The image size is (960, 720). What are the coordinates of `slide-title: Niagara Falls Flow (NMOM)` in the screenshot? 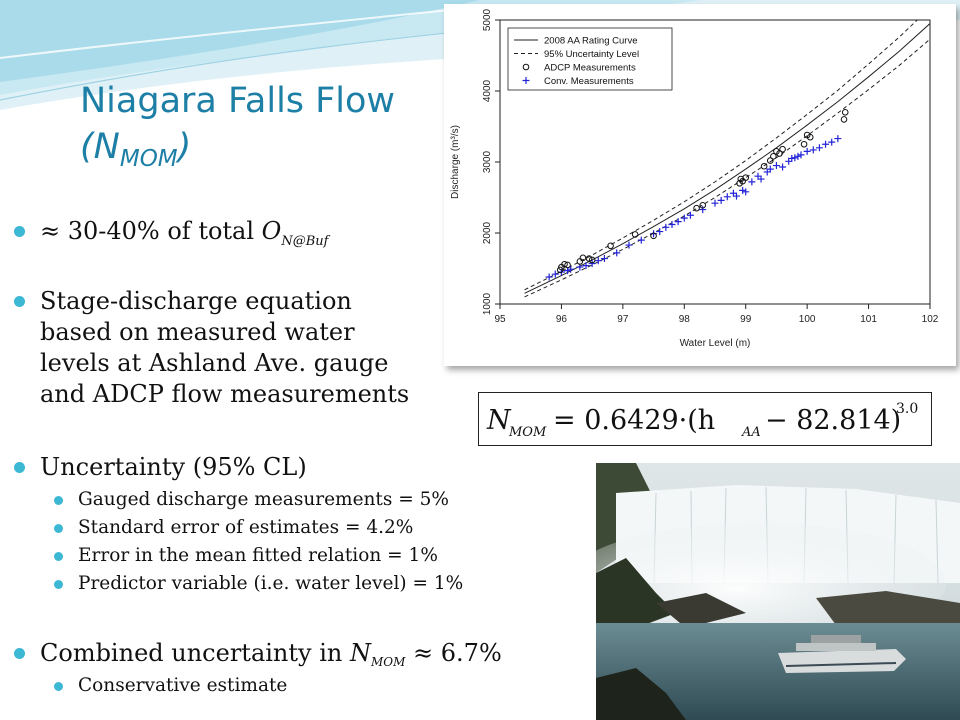 It's located at (237, 130).